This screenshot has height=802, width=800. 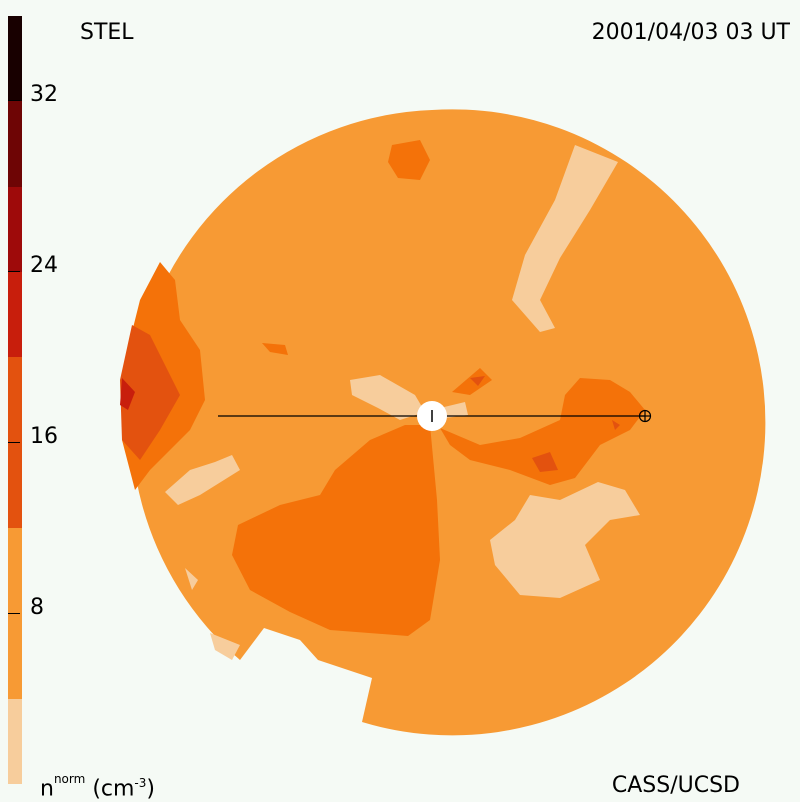 What do you see at coordinates (37, 607) in the screenshot?
I see `colorbar-label: 8` at bounding box center [37, 607].